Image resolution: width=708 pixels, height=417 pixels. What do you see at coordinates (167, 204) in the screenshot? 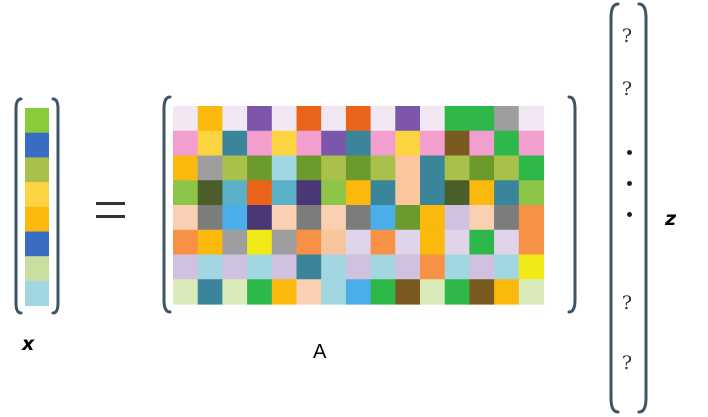
I see `matrix-a-left-bracket` at bounding box center [167, 204].